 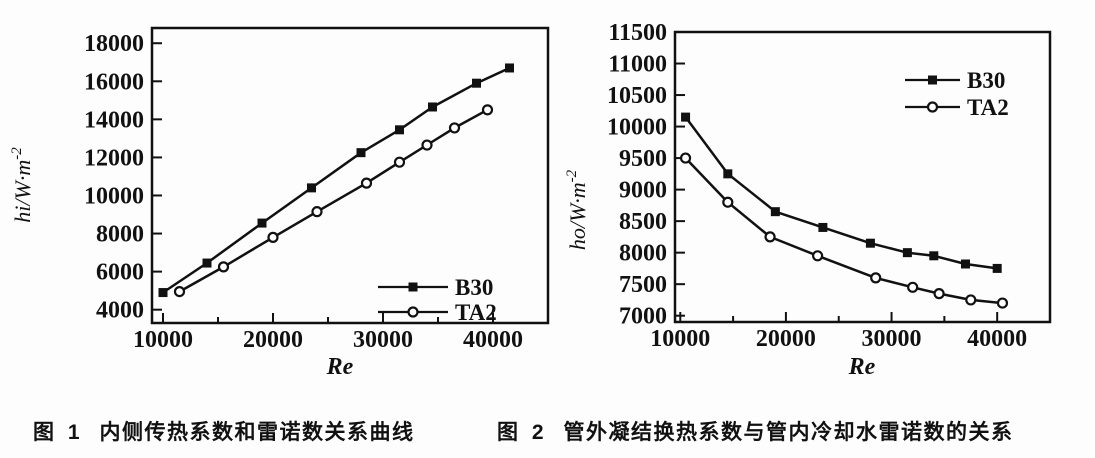 I want to click on y-tick-label: 9000, so click(x=643, y=191).